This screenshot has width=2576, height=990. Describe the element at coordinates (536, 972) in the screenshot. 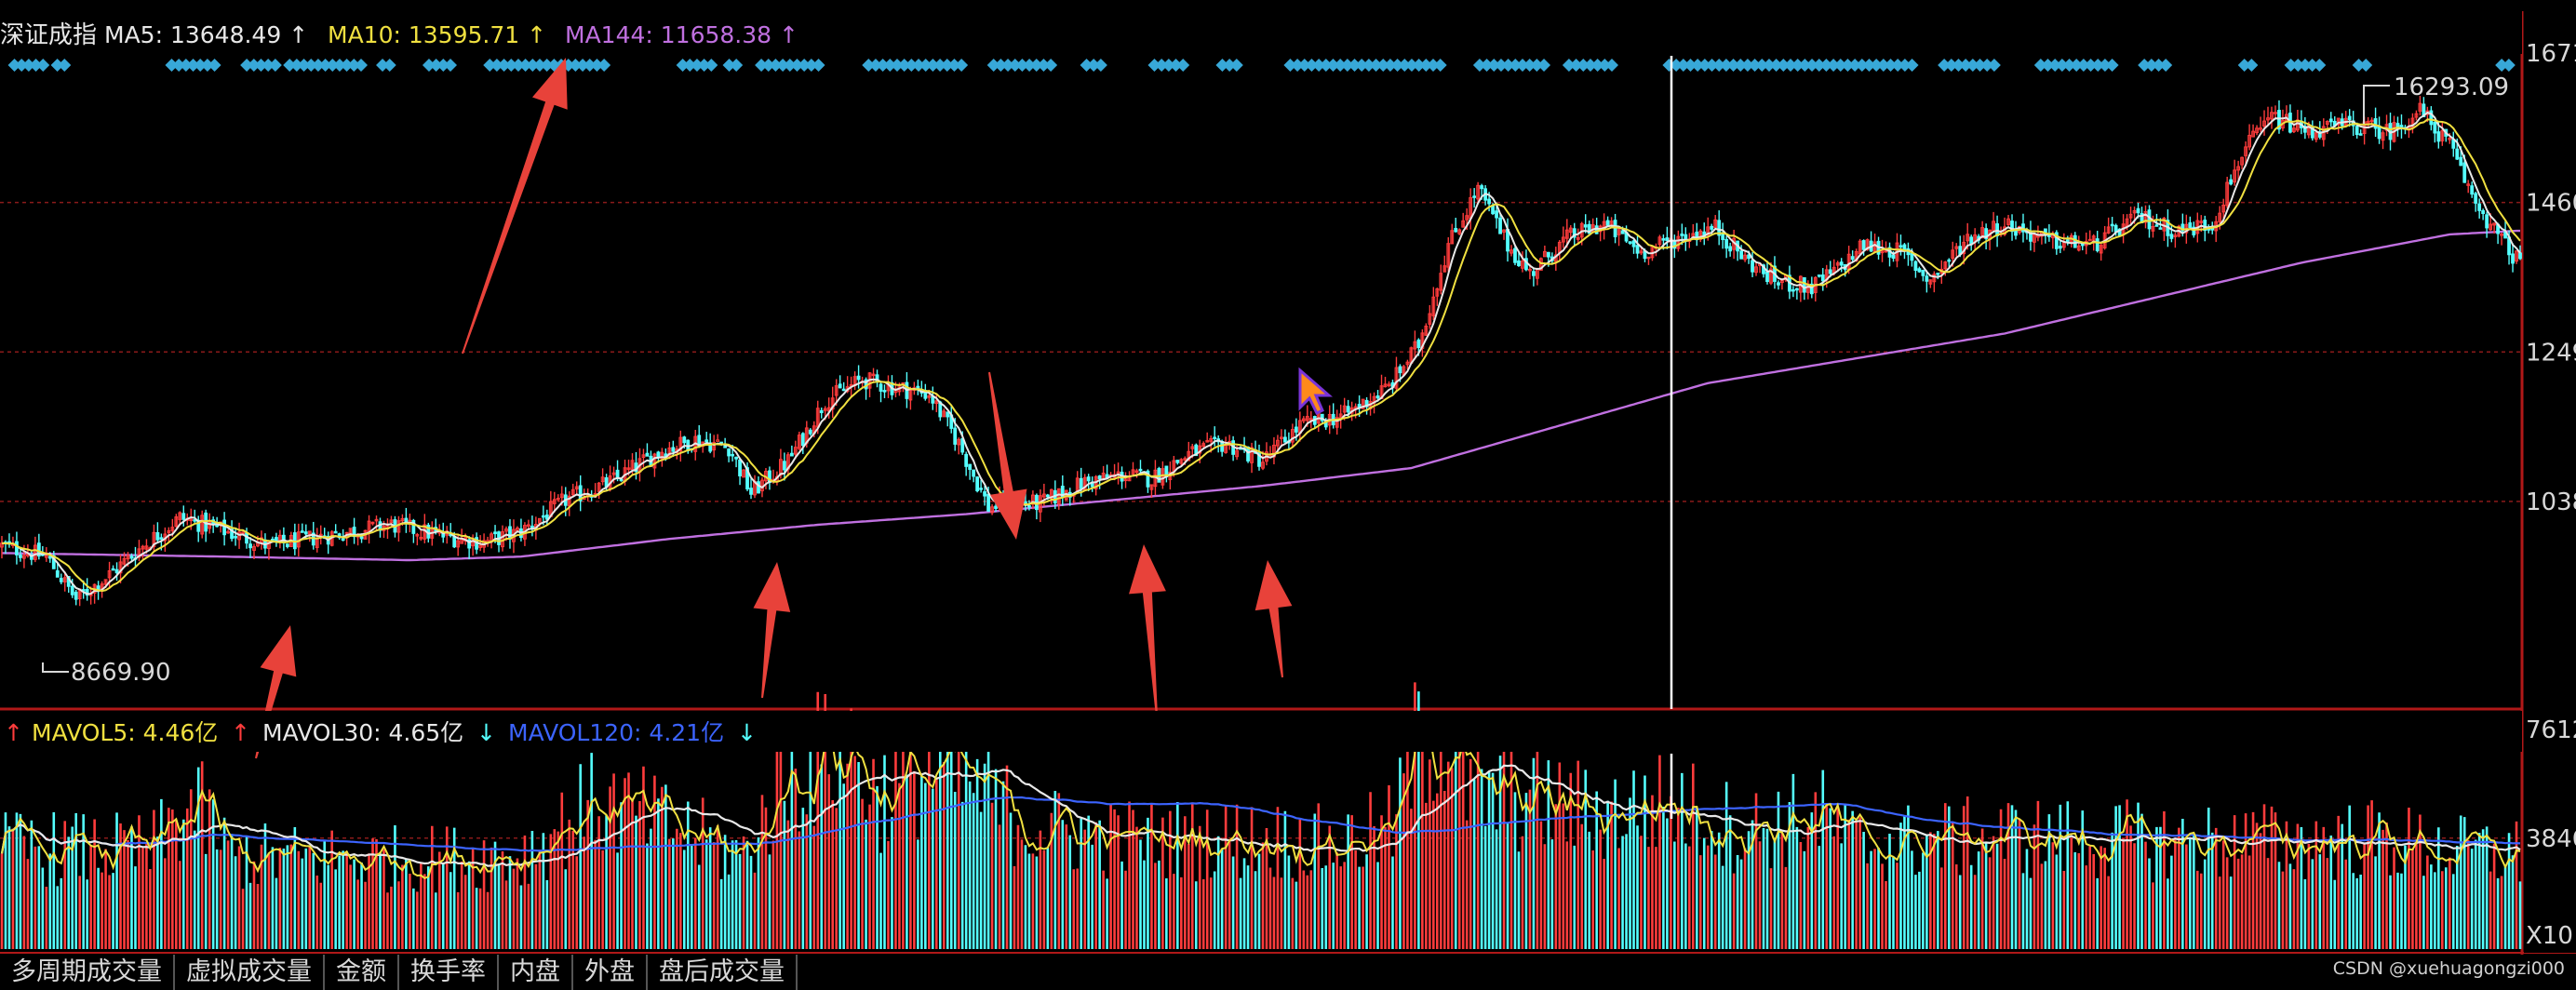

I see `volume-tab-4: 内盘` at that location.